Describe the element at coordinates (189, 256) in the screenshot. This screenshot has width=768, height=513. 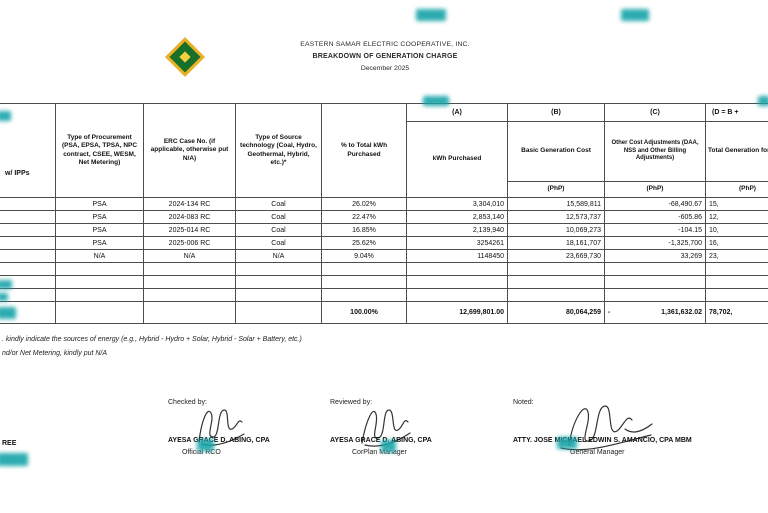
I see `erc-case-cell: N/A` at that location.